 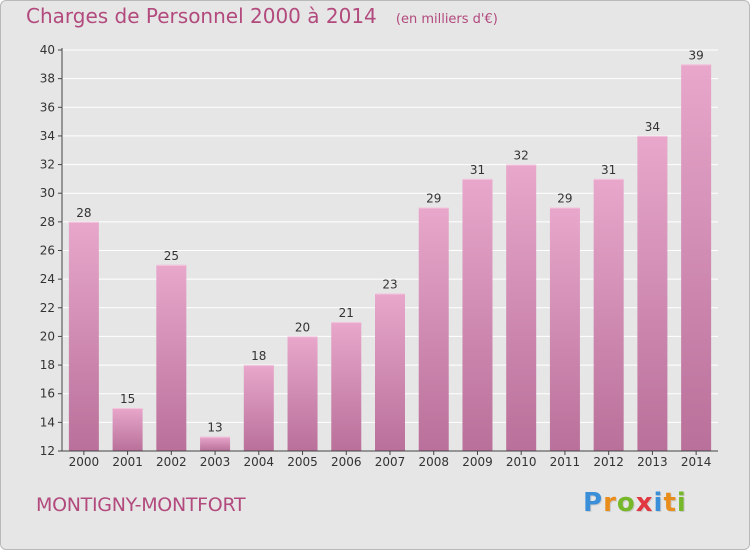 What do you see at coordinates (608, 170) in the screenshot?
I see `value-label-2012: 31` at bounding box center [608, 170].